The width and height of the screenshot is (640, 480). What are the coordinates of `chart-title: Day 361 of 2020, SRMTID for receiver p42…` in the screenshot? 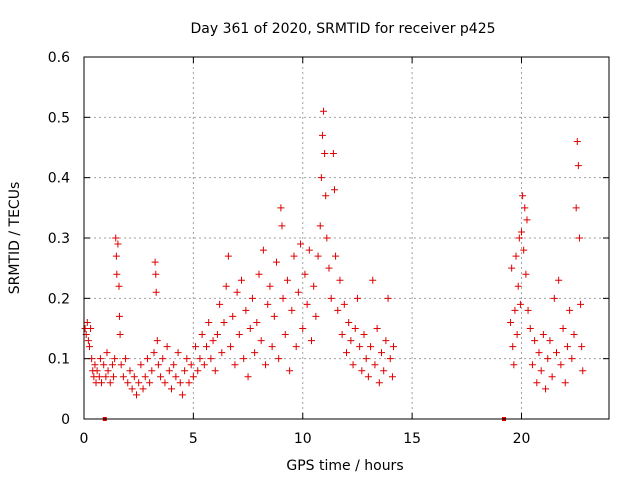 It's located at (342, 29).